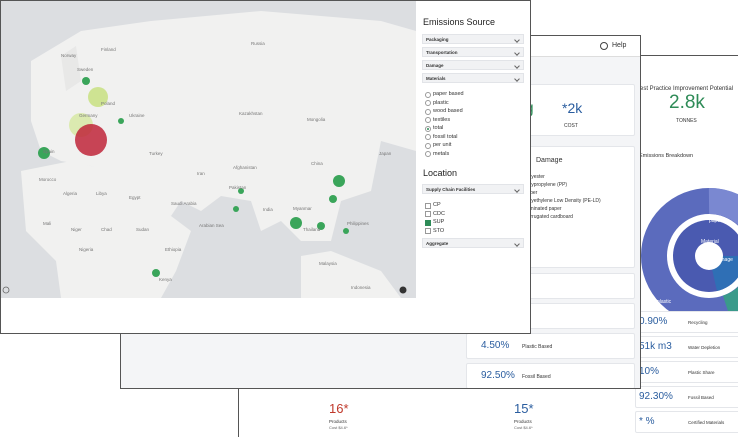  What do you see at coordinates (498, 375) in the screenshot?
I see `metric-value: 92.50%` at bounding box center [498, 375].